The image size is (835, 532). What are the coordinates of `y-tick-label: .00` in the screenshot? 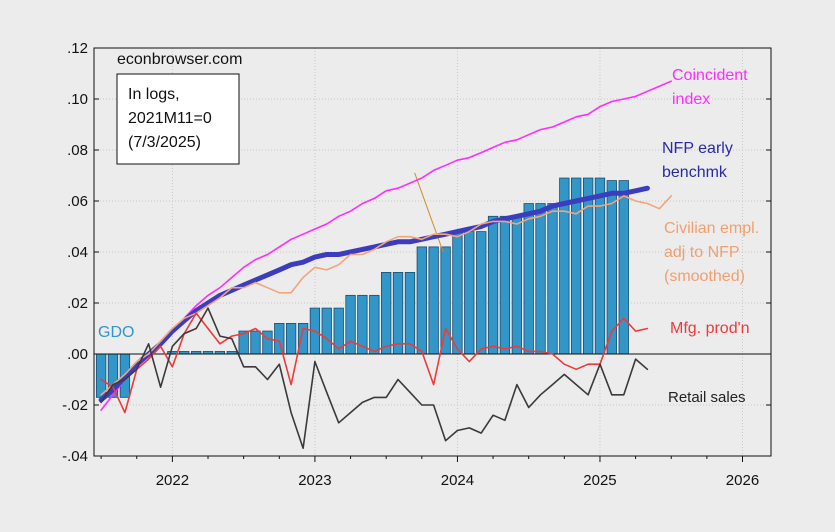 It's located at (77, 354).